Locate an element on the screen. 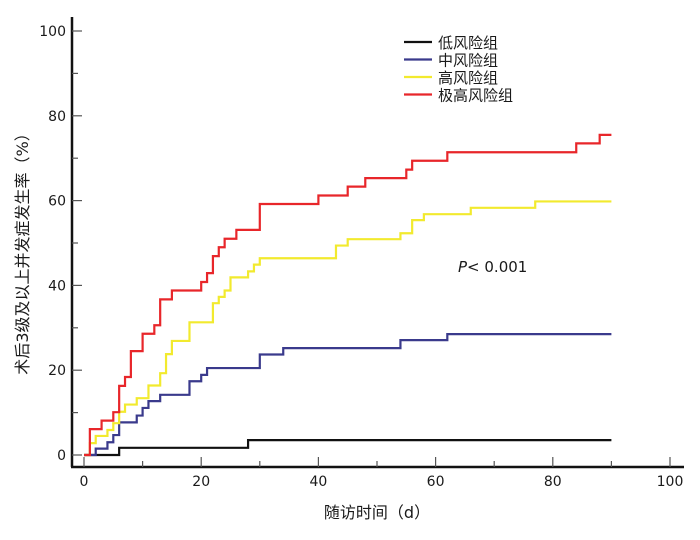 The height and width of the screenshot is (540, 700). x-tick-label: 0 is located at coordinates (84, 482).